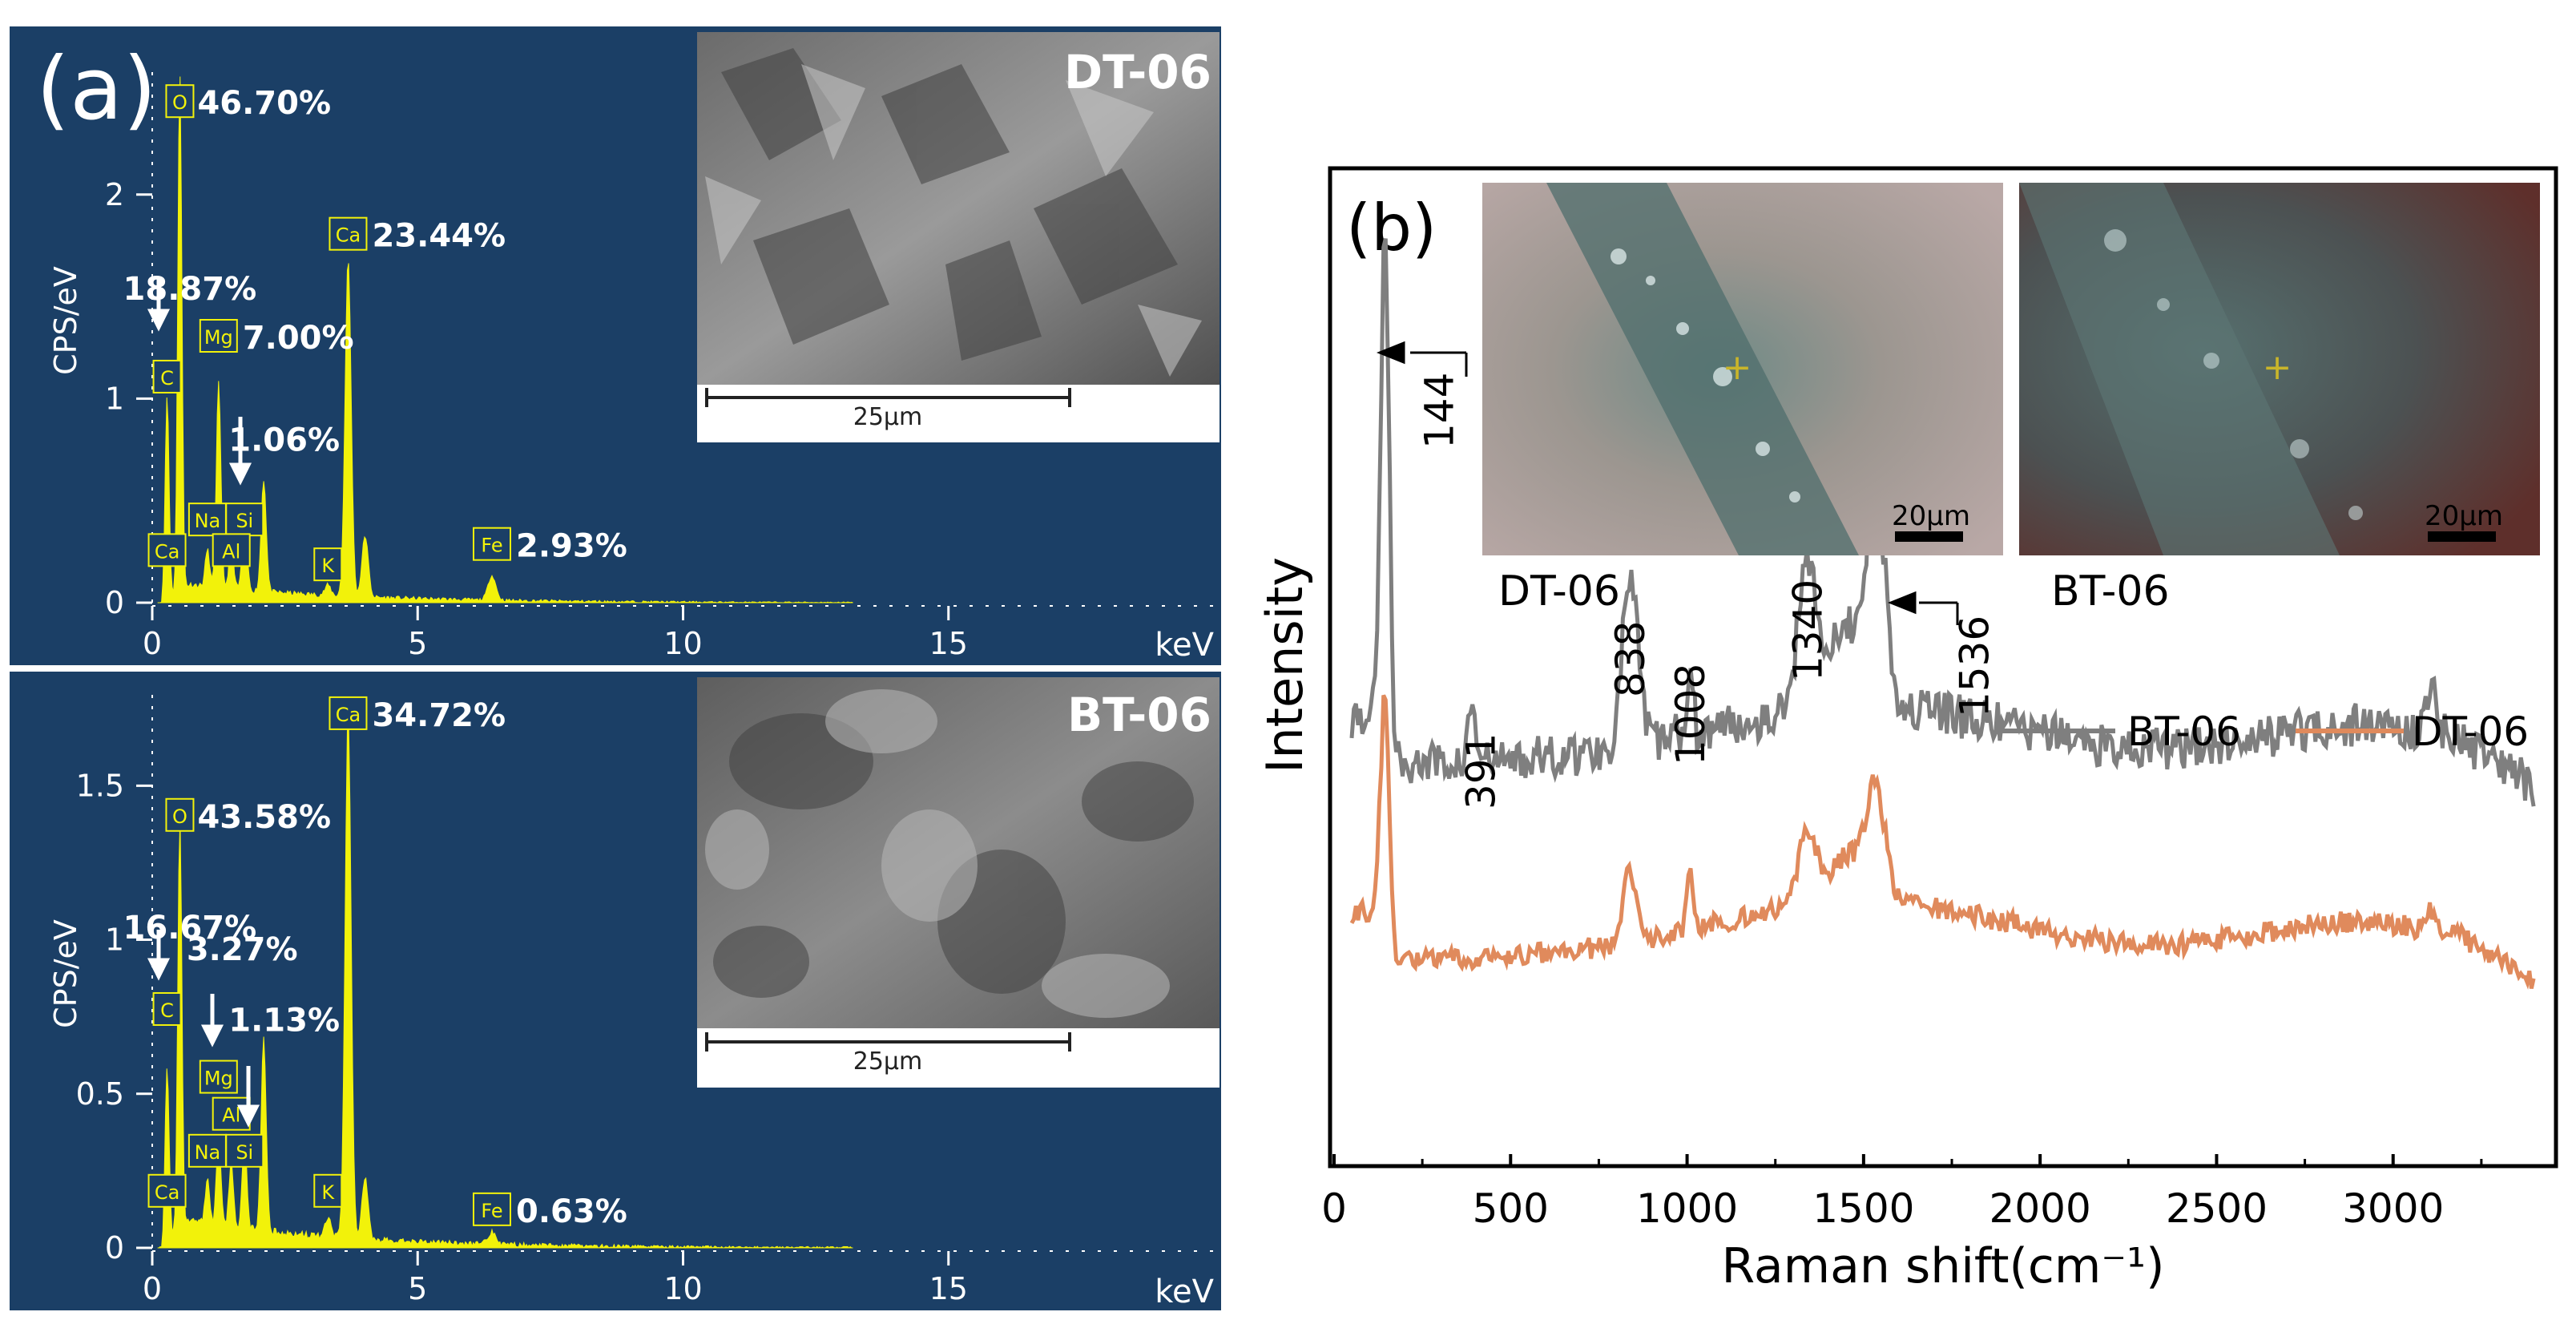  What do you see at coordinates (1807, 630) in the screenshot?
I see `peak-label: 1340` at bounding box center [1807, 630].